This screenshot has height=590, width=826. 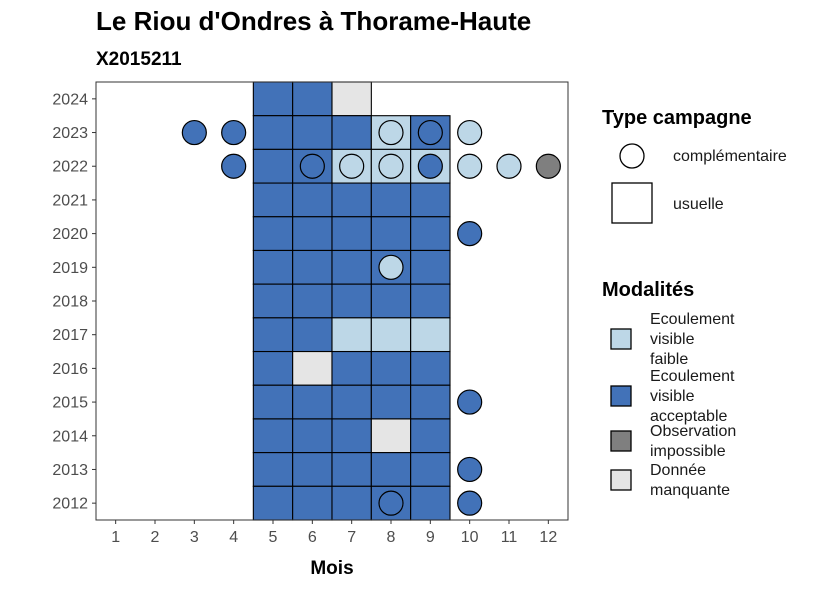 What do you see at coordinates (273, 537) in the screenshot?
I see `x-tick-label: 5` at bounding box center [273, 537].